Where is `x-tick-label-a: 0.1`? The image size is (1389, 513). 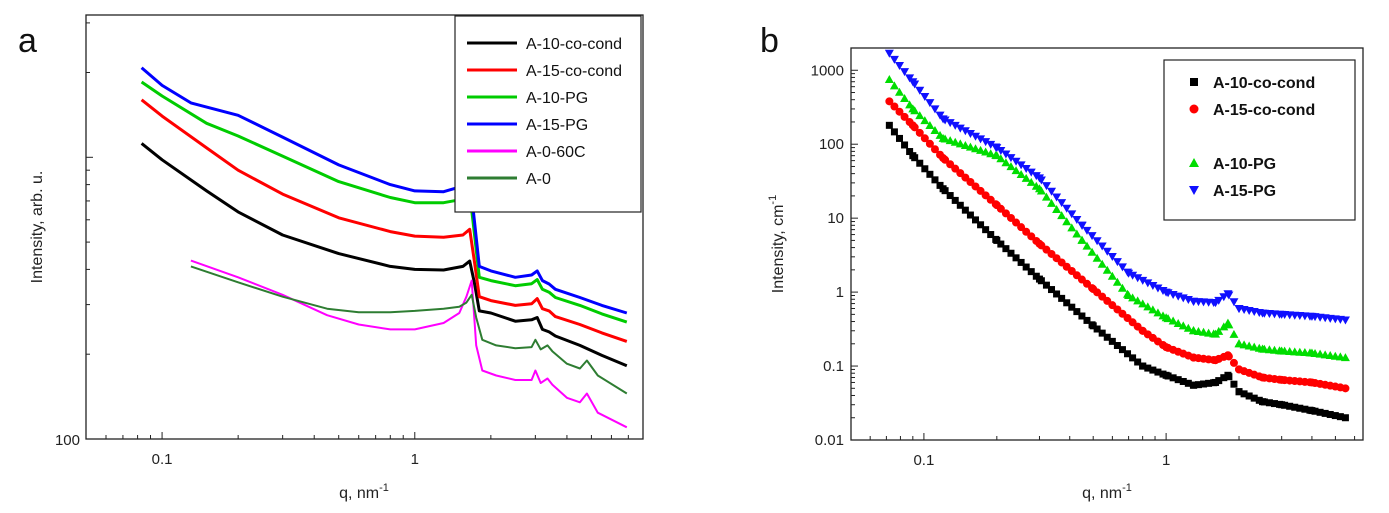
x-tick-label-a: 0.1 is located at coordinates (162, 459).